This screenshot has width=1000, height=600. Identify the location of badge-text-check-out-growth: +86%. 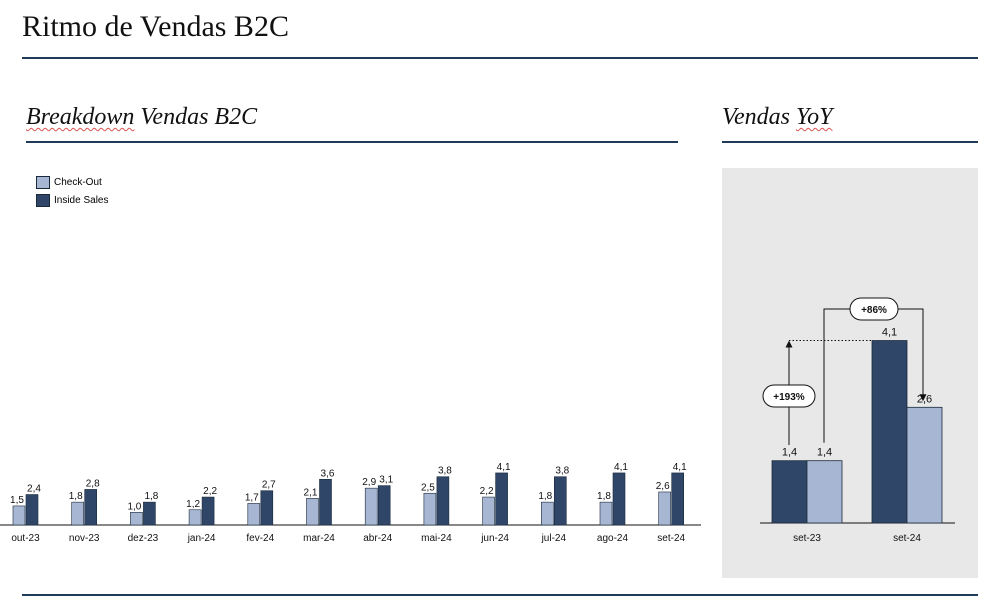
(874, 310).